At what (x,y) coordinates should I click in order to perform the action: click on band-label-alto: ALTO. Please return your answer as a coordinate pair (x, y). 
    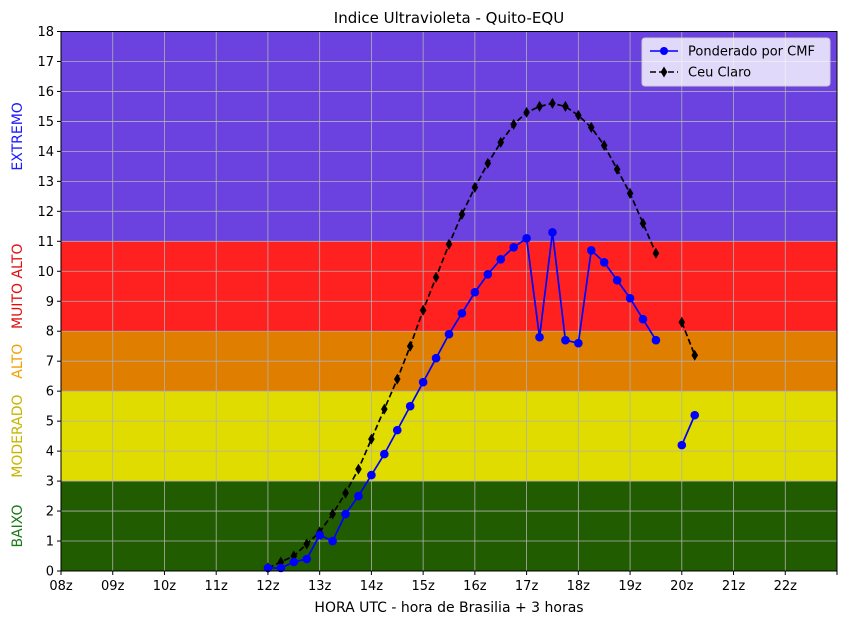
    Looking at the image, I should click on (18, 361).